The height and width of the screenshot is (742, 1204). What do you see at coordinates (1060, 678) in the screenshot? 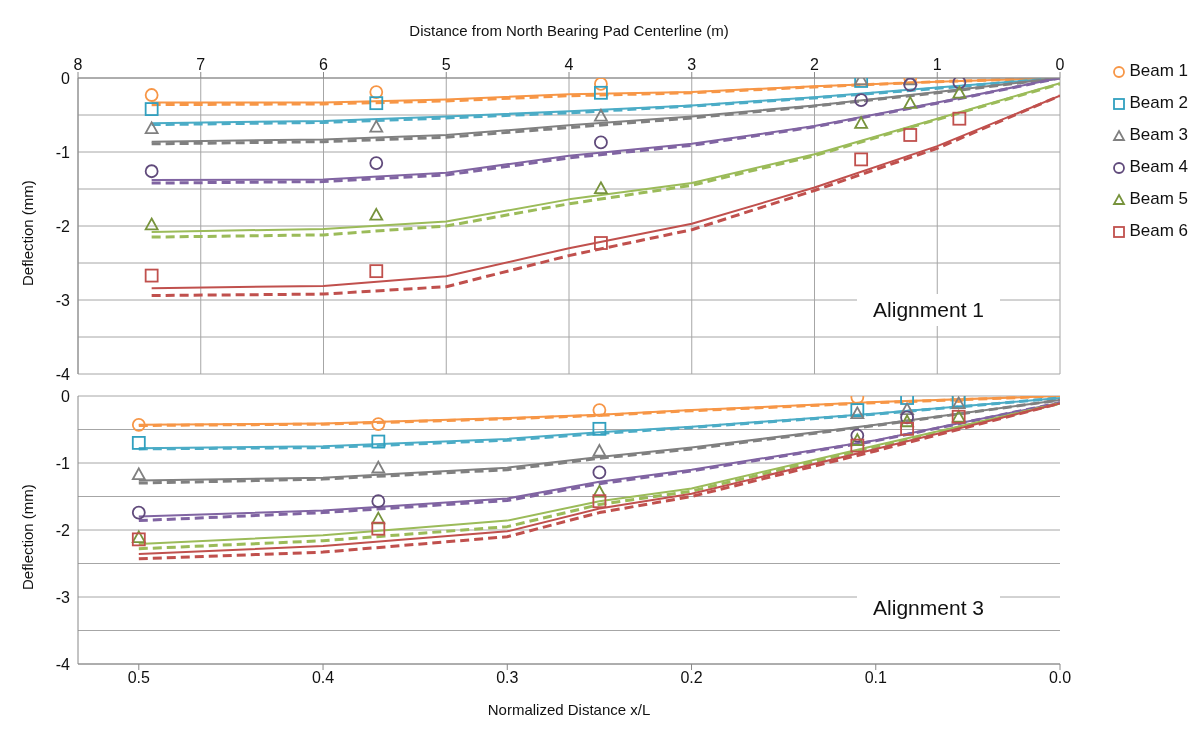
I see `x-tick-label: 0.0` at bounding box center [1060, 678].